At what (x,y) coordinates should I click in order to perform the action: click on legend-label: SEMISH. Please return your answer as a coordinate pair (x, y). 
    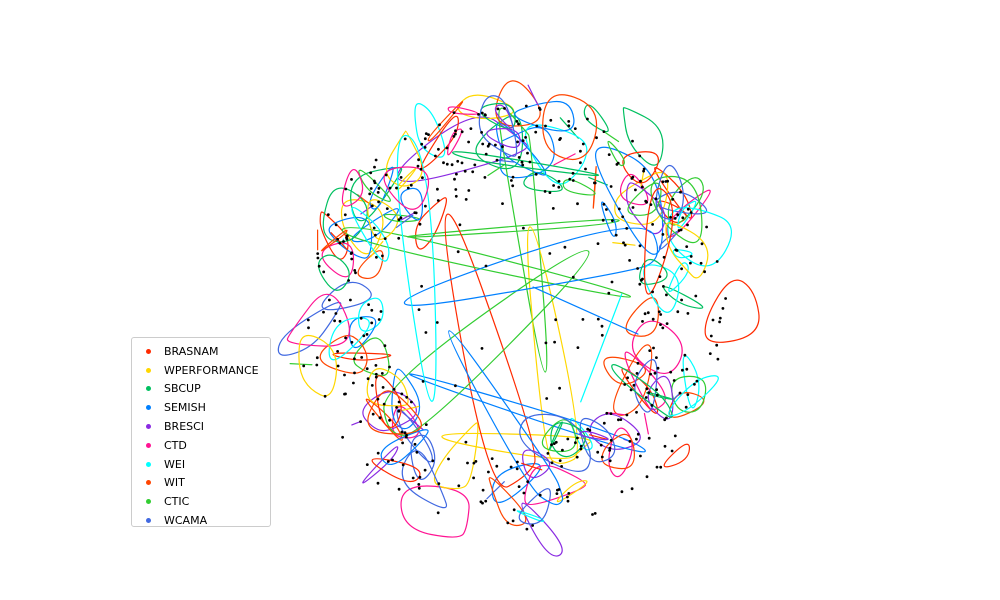
    Looking at the image, I should click on (185, 408).